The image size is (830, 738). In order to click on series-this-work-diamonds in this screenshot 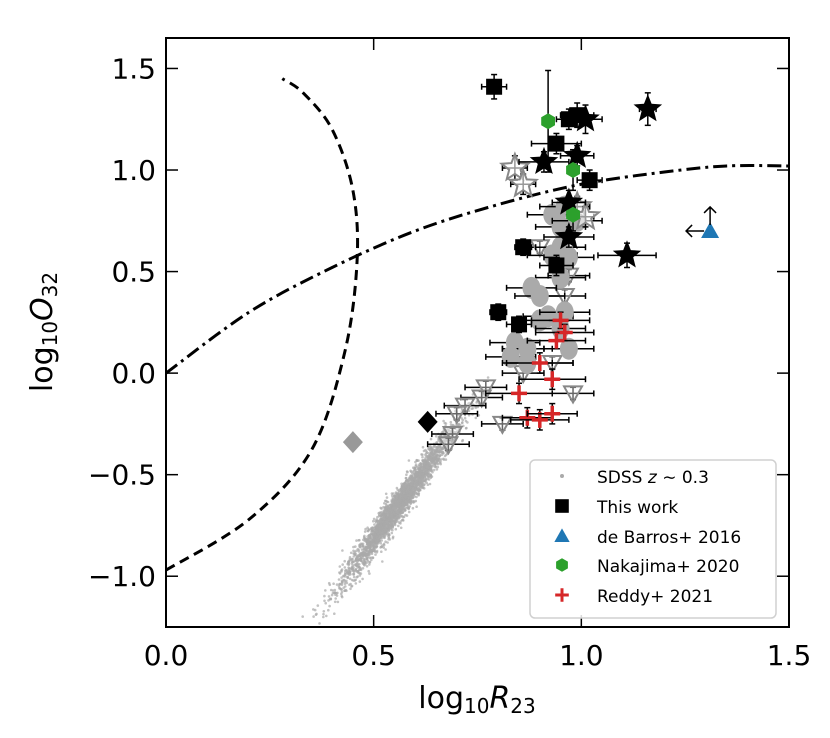, I will do `click(427, 421)`.